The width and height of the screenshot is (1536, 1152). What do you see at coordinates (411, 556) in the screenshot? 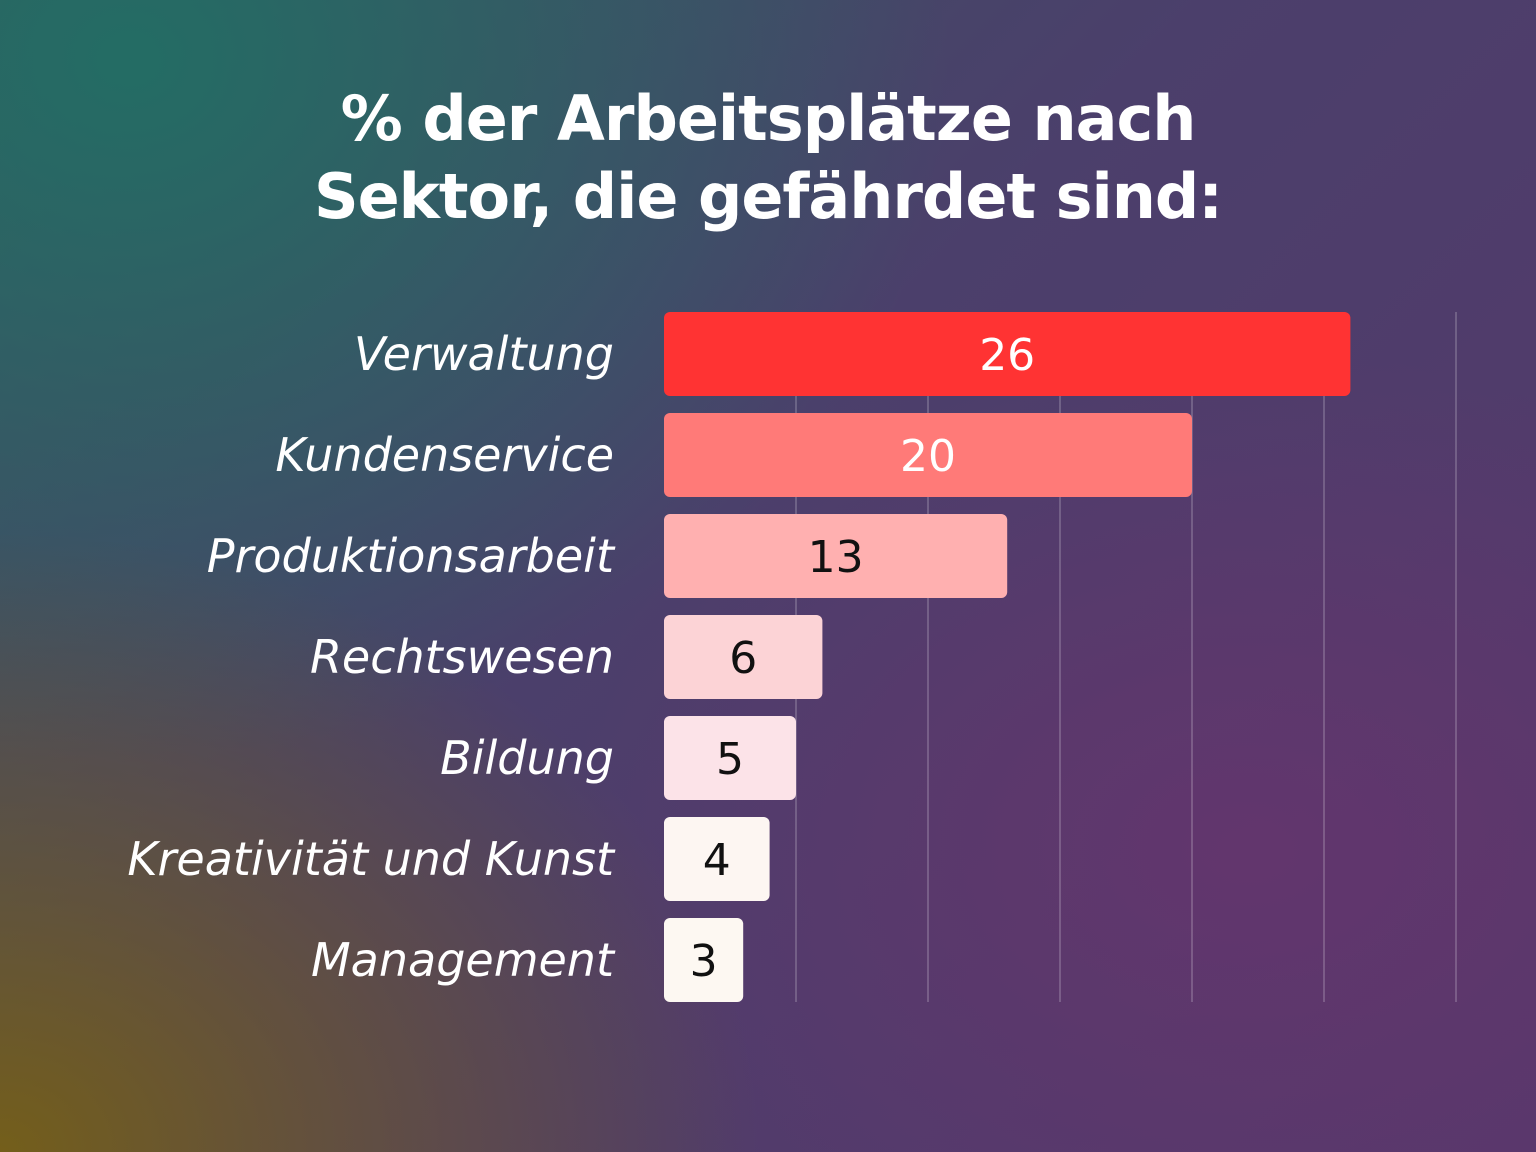
I see `category-label: Produktionsarbeit` at bounding box center [411, 556].